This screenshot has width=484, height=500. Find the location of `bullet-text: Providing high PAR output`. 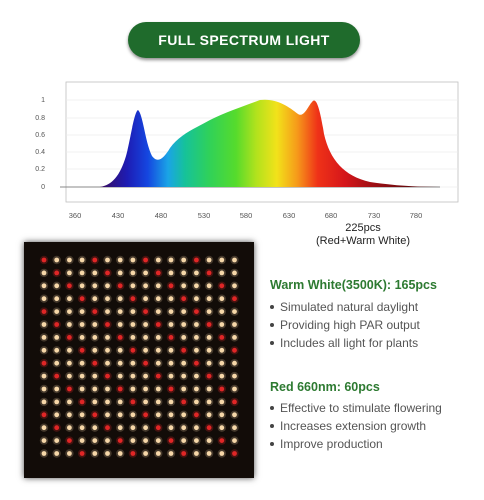

bullet-text: Providing high PAR output is located at coordinates (350, 325).